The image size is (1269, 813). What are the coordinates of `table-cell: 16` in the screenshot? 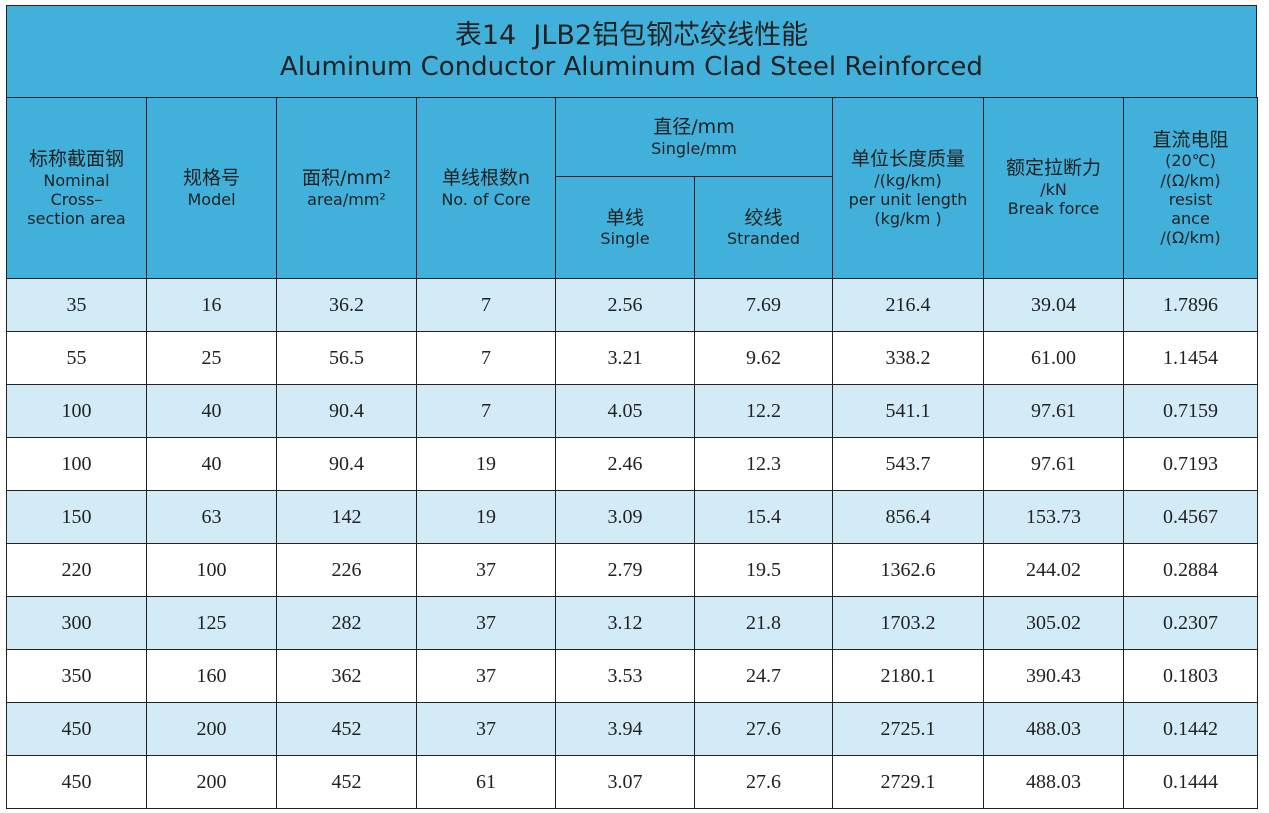 It's located at (211, 305).